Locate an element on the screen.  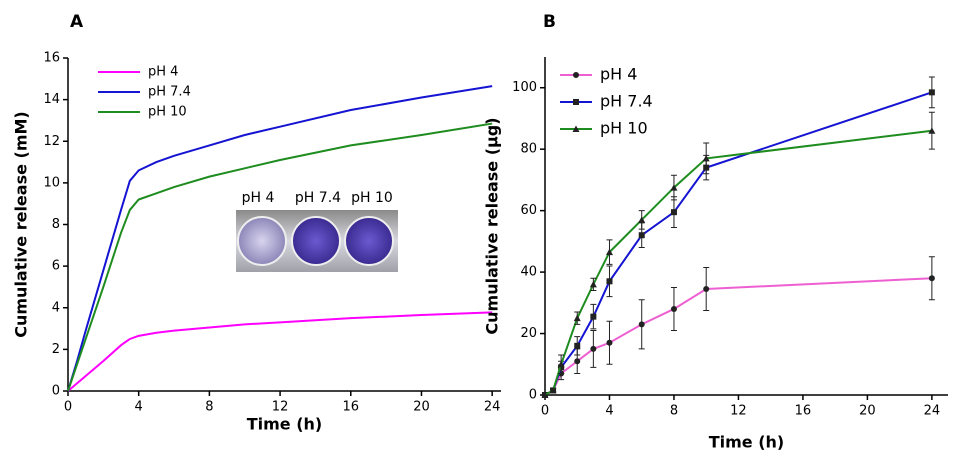
y-tick-label: 6 is located at coordinates (56, 266).